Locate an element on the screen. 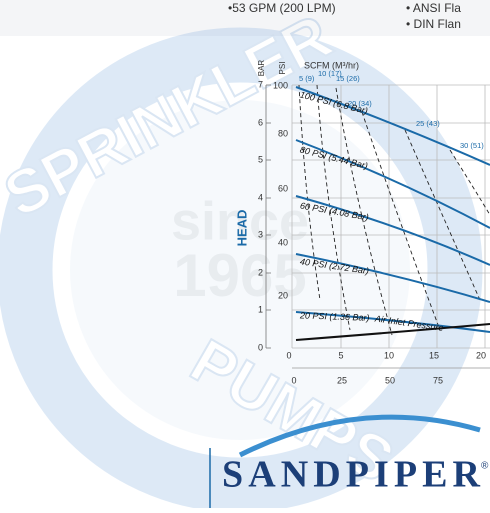 The height and width of the screenshot is (513, 490). top-band is located at coordinates (245, 18).